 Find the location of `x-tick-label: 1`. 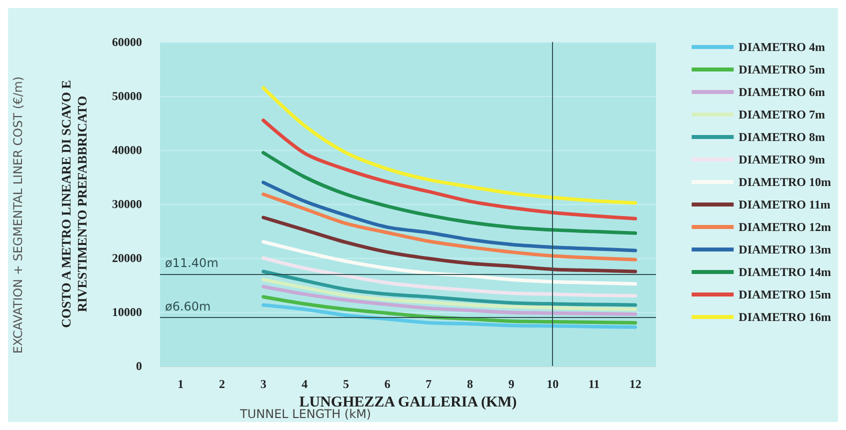

x-tick-label: 1 is located at coordinates (181, 384).